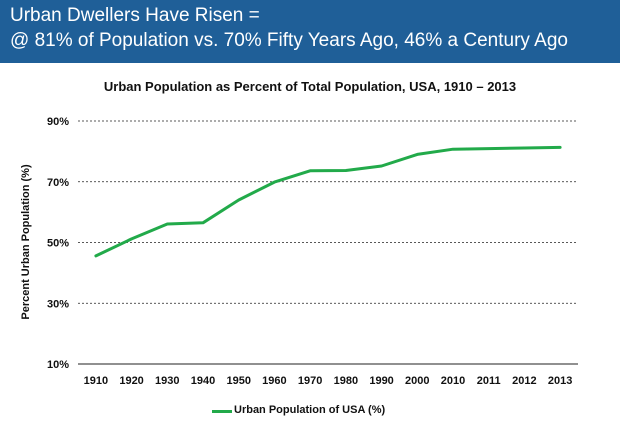 The image size is (620, 431). I want to click on header-title-line1: Urban Dwellers Have Risen =, so click(135, 15).